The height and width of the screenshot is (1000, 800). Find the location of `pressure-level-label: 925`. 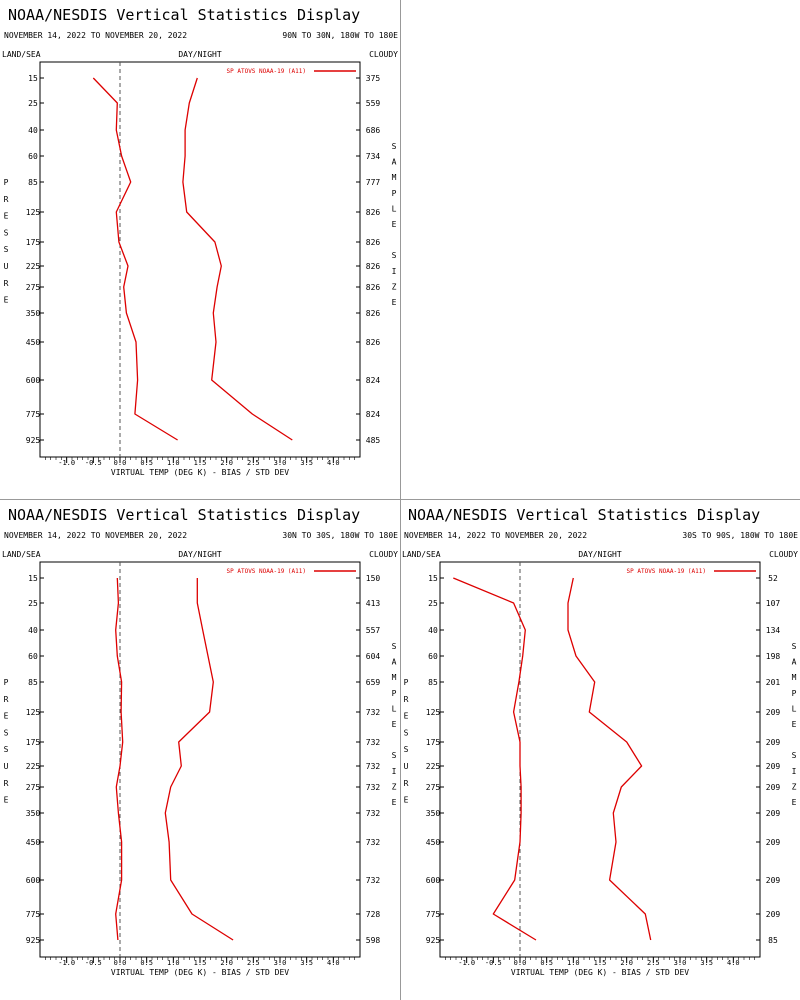

pressure-level-label: 925 is located at coordinates (33, 440).